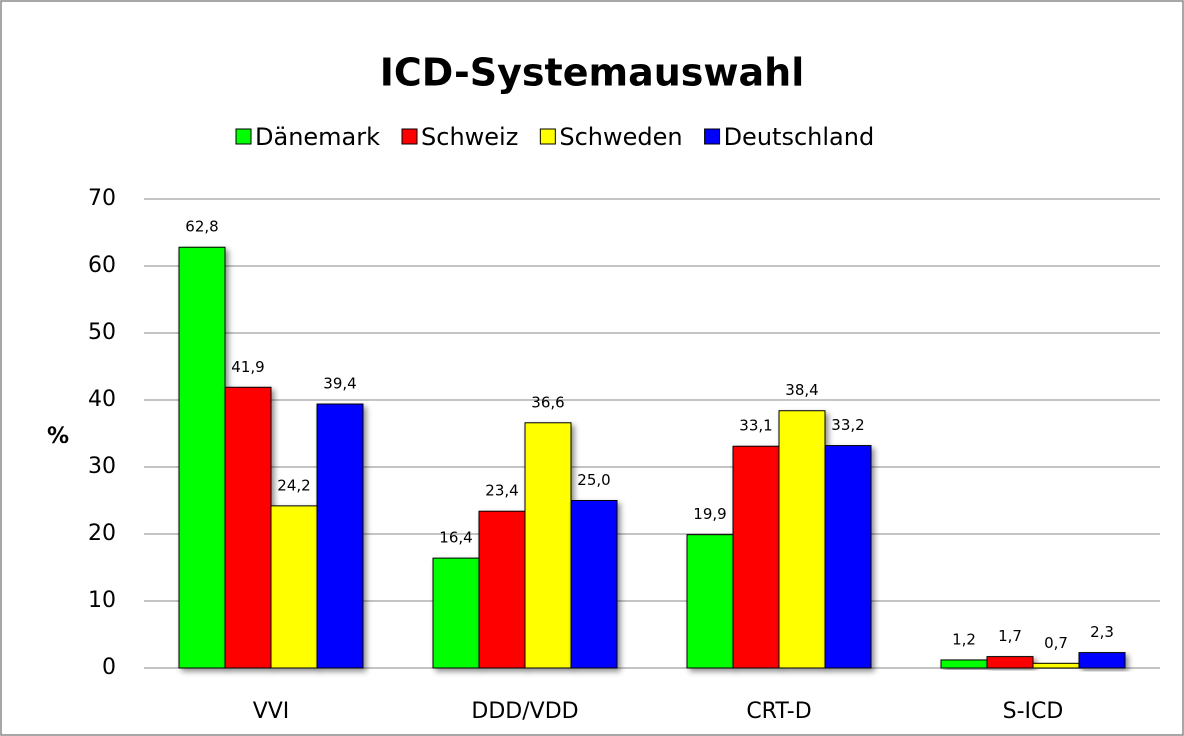  What do you see at coordinates (293, 485) in the screenshot?
I see `data-label: 24,2` at bounding box center [293, 485].